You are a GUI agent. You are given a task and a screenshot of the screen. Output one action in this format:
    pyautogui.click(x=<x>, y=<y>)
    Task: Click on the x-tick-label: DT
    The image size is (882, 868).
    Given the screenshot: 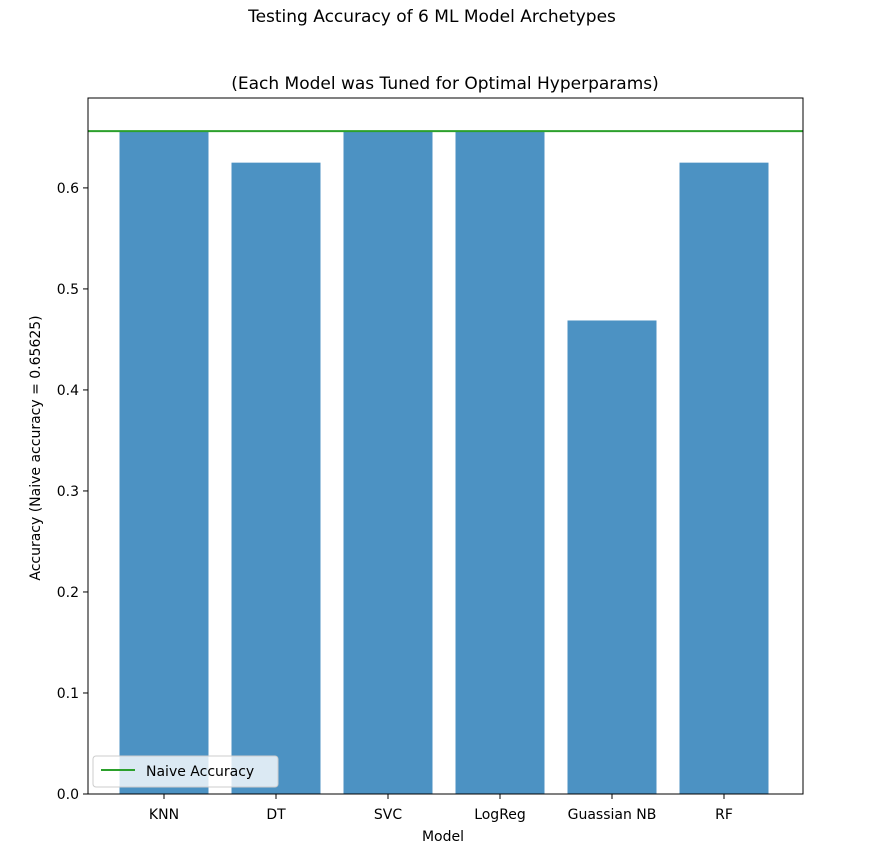 What is the action you would take?
    pyautogui.click(x=276, y=815)
    